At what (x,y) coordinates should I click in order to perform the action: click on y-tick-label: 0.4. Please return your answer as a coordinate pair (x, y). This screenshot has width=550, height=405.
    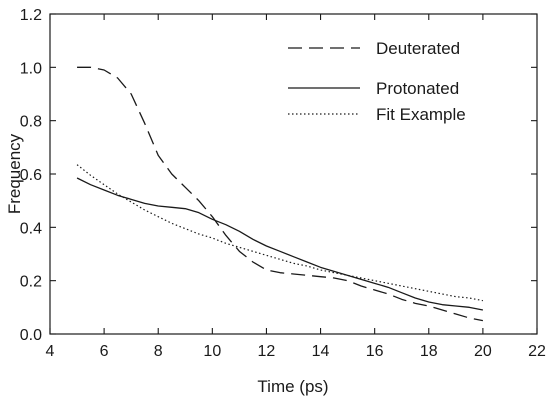
    Looking at the image, I should click on (31, 228).